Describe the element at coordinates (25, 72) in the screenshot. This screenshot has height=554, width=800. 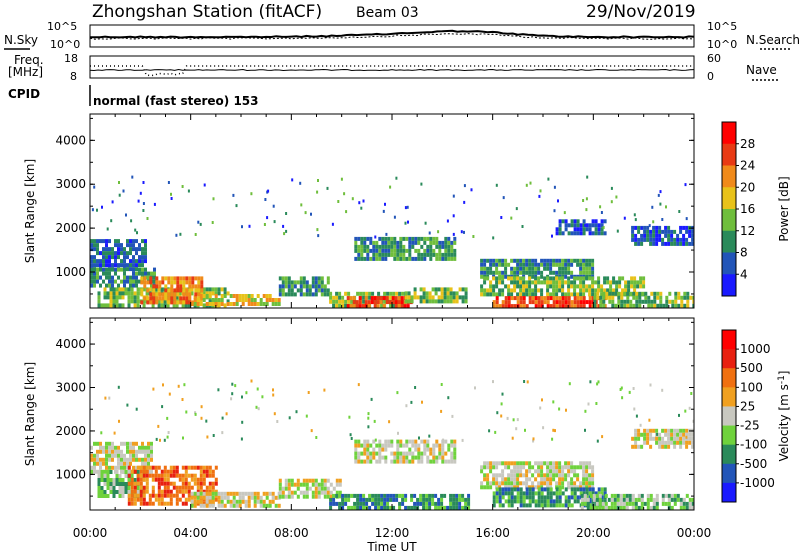
I see `freq-label-2: [MHz]` at that location.